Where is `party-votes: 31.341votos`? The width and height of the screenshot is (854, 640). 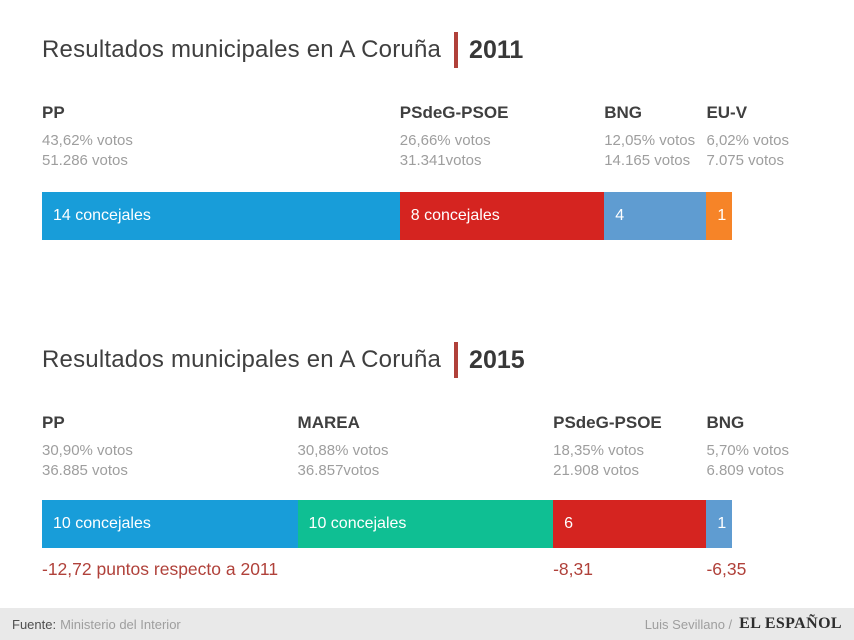 party-votes: 31.341votos is located at coordinates (440, 160).